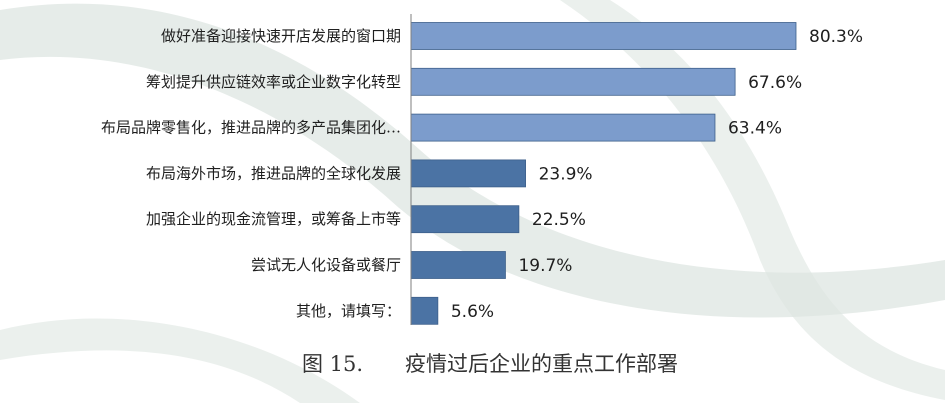 The height and width of the screenshot is (403, 945). I want to click on category-label-1: 做好准备迎接快速开店发展的窗口期, so click(281, 36).